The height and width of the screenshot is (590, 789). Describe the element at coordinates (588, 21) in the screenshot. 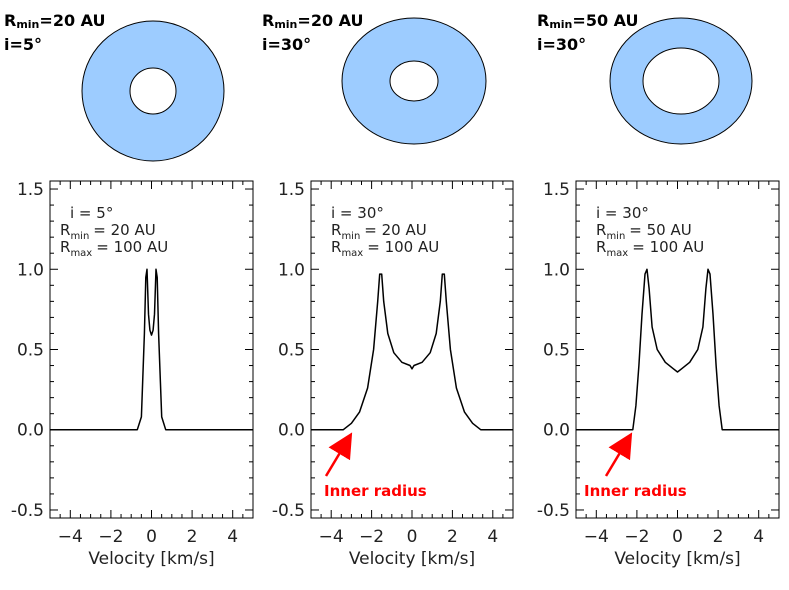

I see `disk-rmin-label: Rmin=50 AU` at that location.